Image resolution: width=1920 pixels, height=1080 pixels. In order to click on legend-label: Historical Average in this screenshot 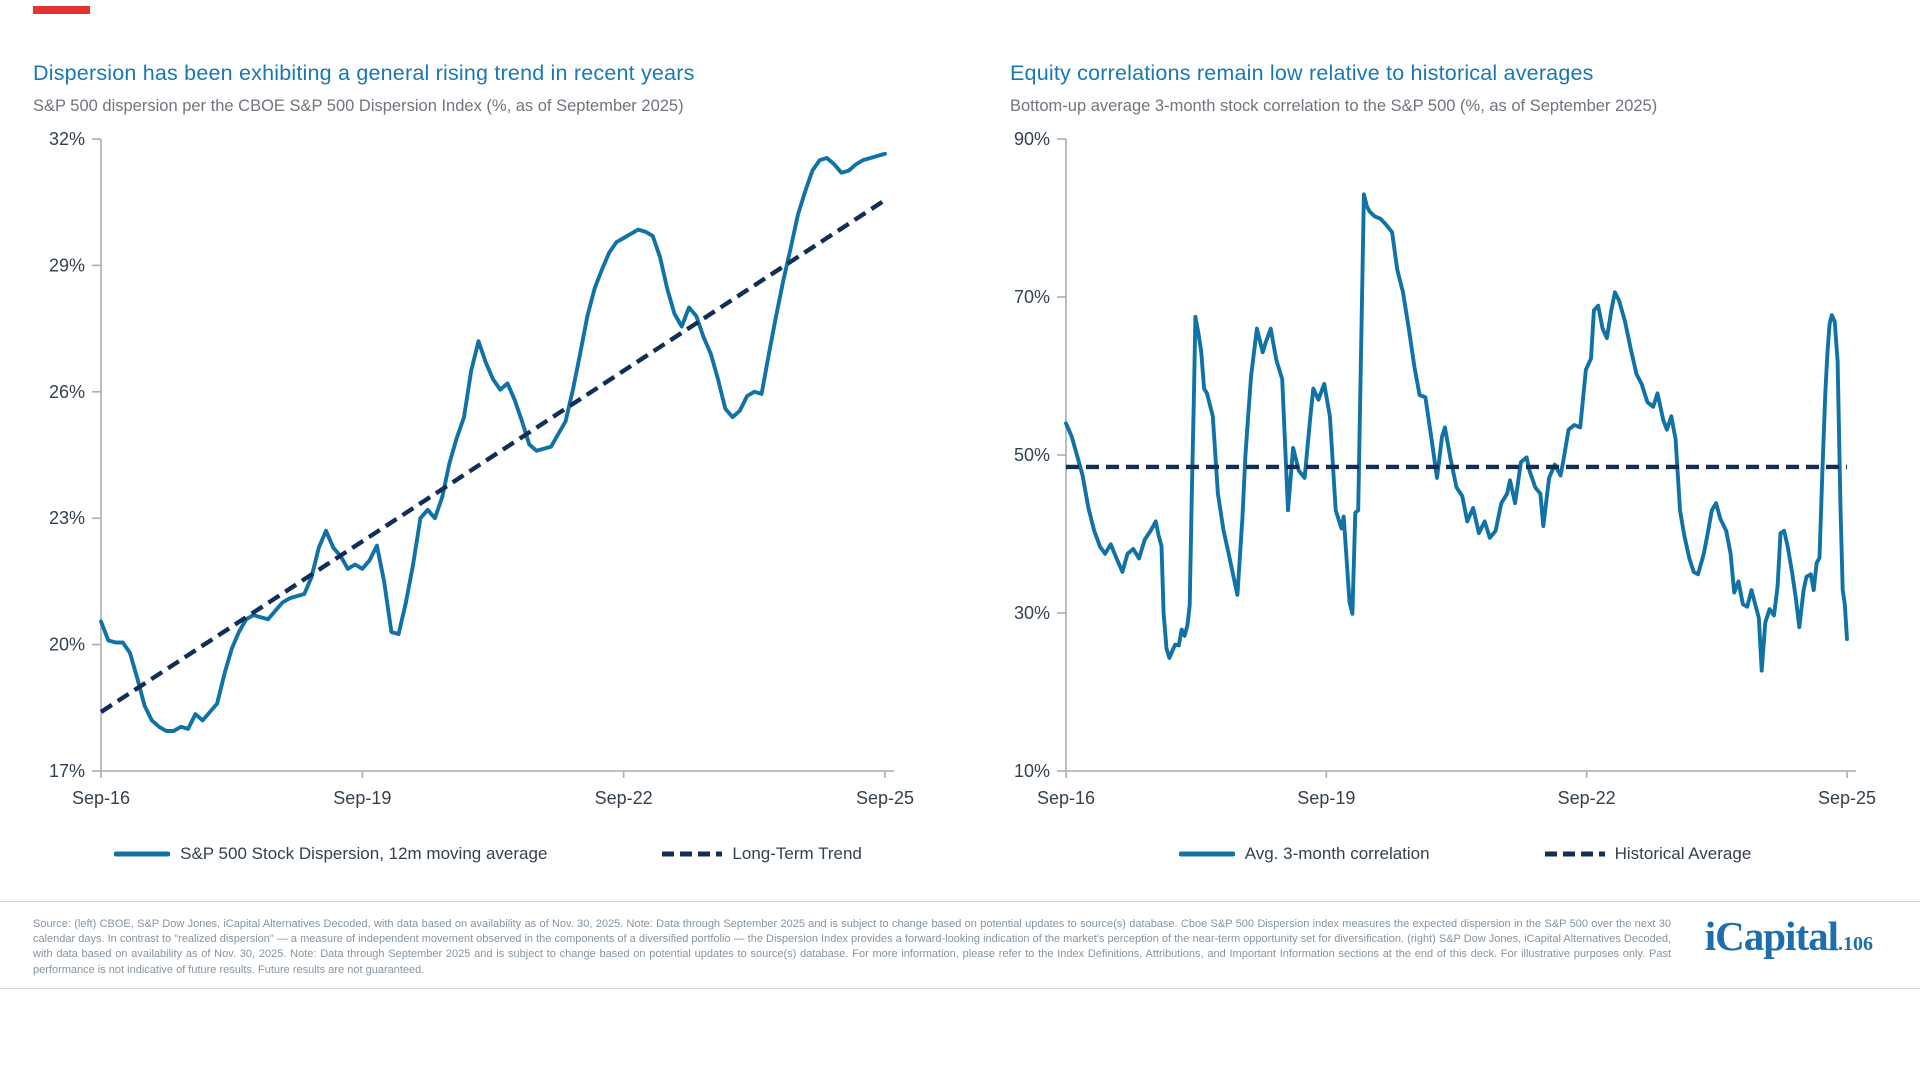, I will do `click(1683, 853)`.